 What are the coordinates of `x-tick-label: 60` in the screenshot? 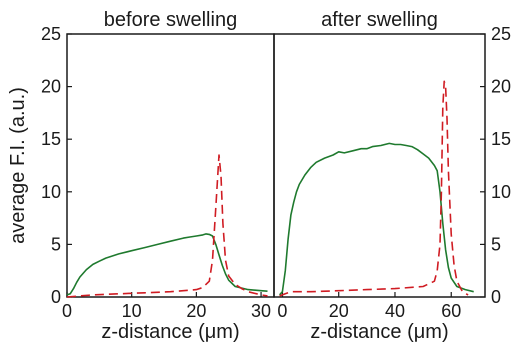 It's located at (451, 311).